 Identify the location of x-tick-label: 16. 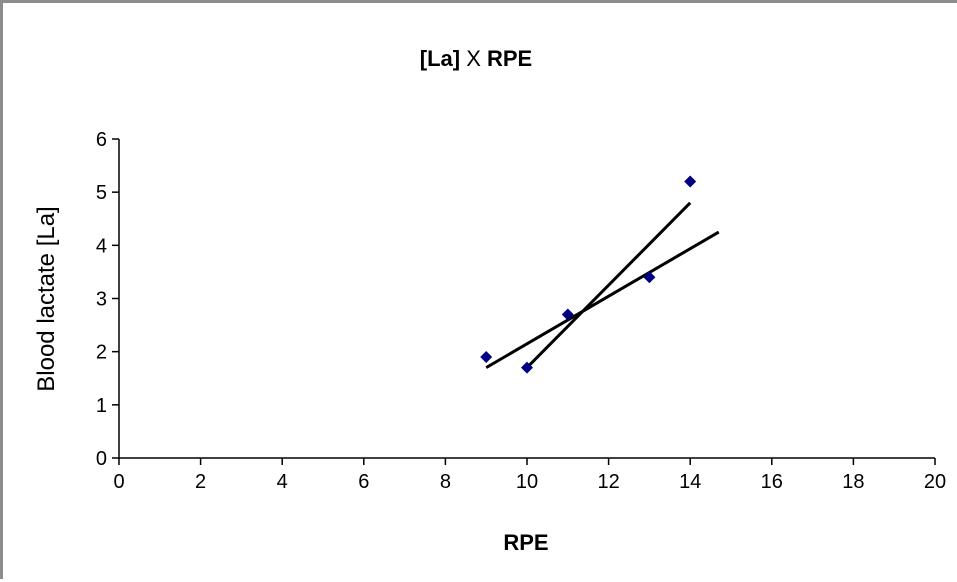
(772, 482).